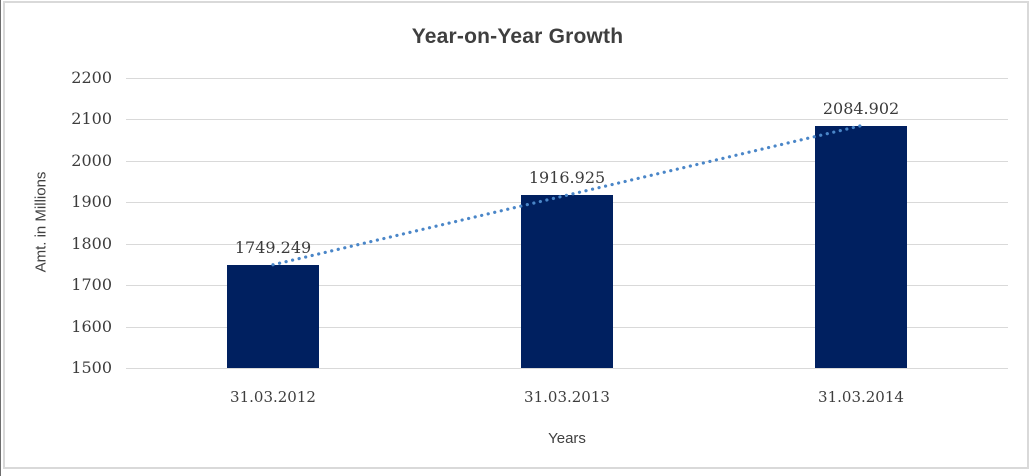 This screenshot has width=1035, height=476. What do you see at coordinates (91, 160) in the screenshot?
I see `y-tick-label: 2000` at bounding box center [91, 160].